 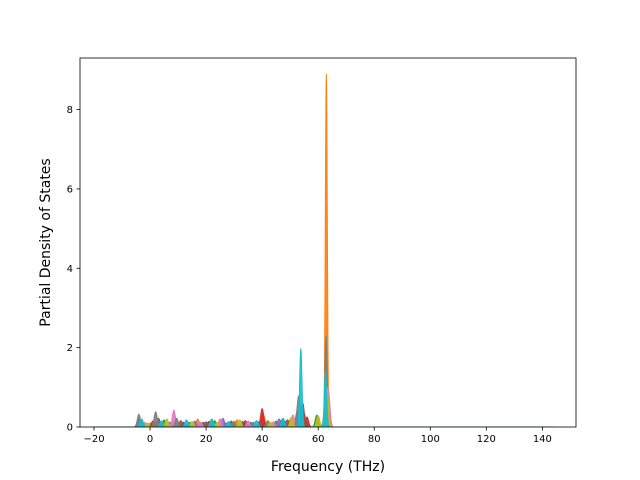 I want to click on x-tick-label: 100, so click(x=430, y=439).